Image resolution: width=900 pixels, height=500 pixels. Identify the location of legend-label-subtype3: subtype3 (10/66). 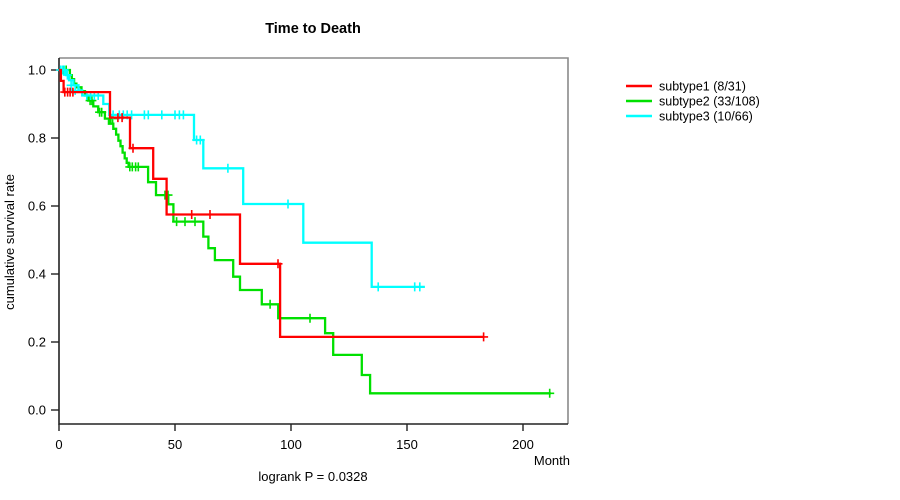
(706, 117).